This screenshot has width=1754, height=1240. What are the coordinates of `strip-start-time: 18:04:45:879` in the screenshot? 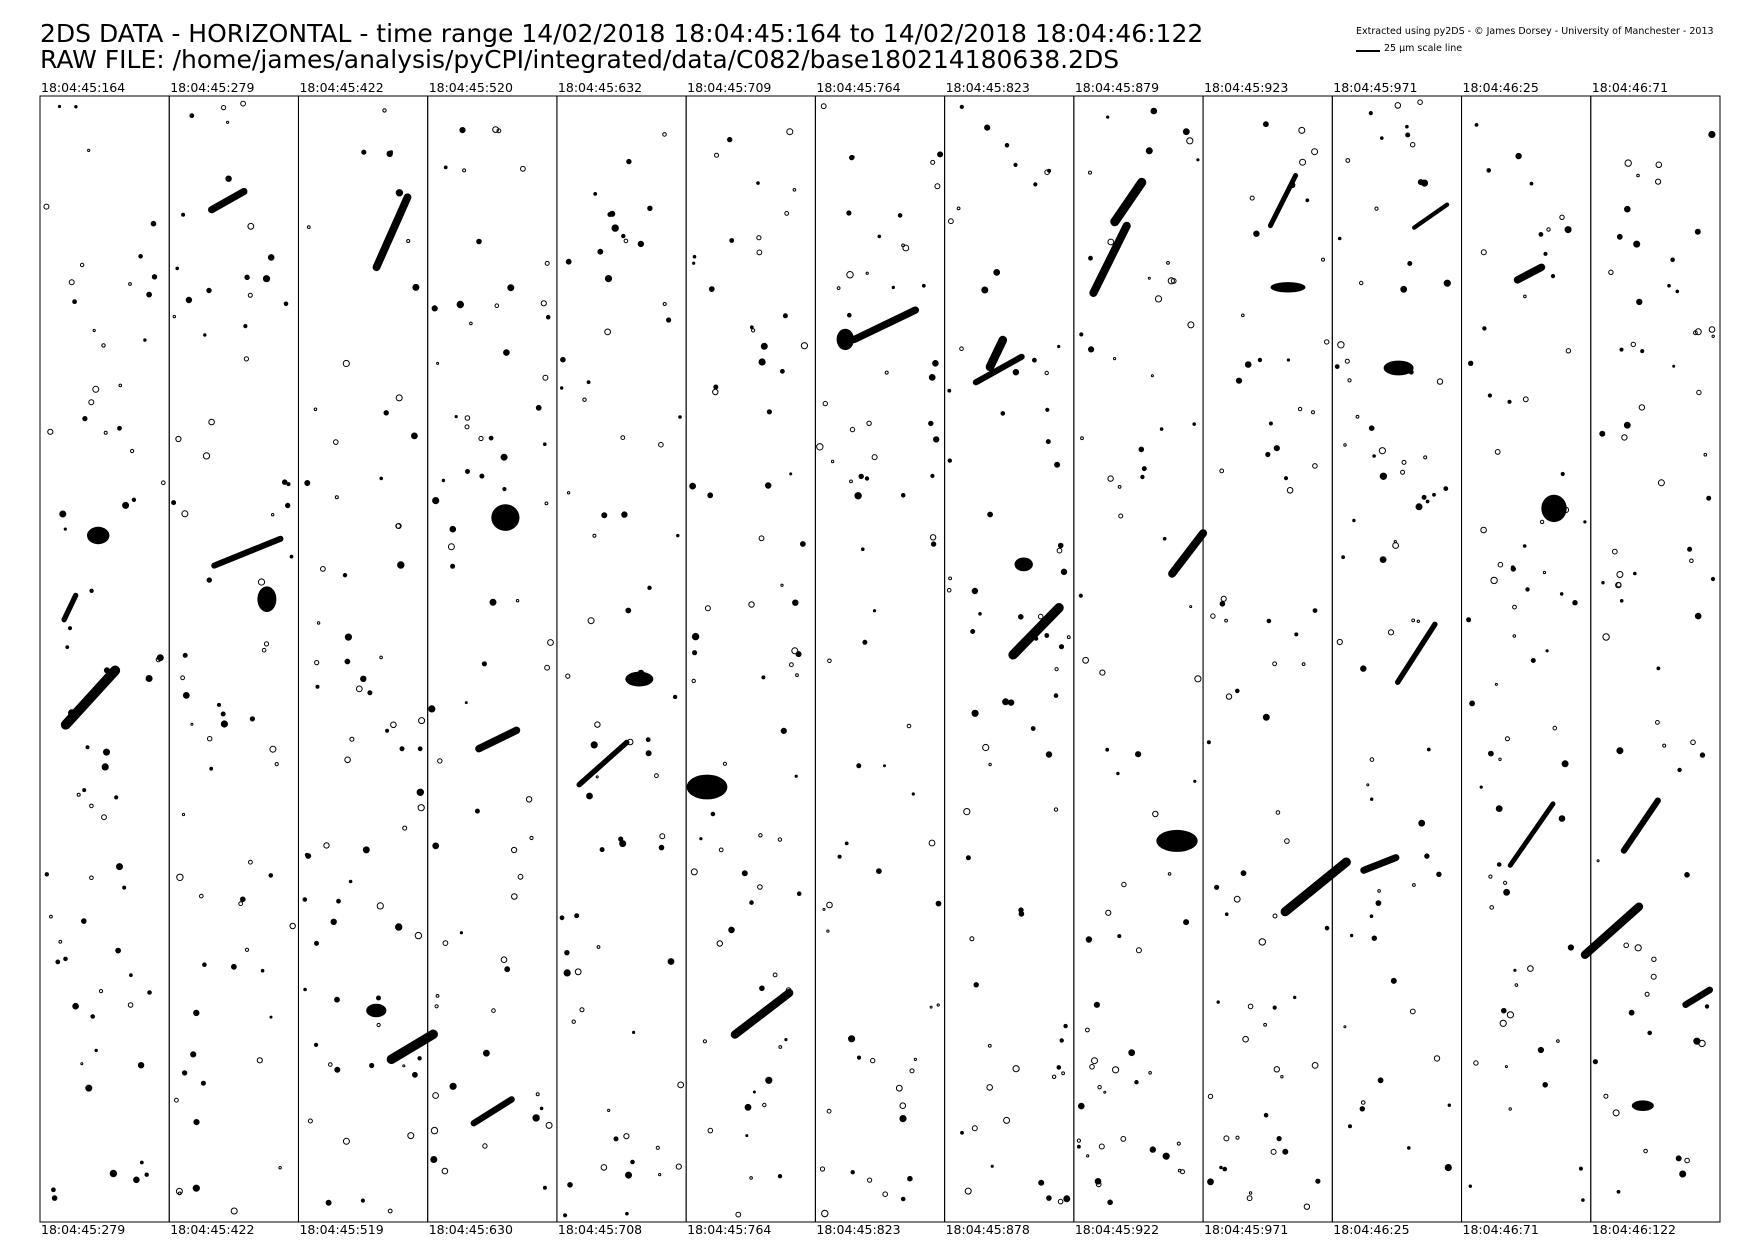 It's located at (1117, 87).